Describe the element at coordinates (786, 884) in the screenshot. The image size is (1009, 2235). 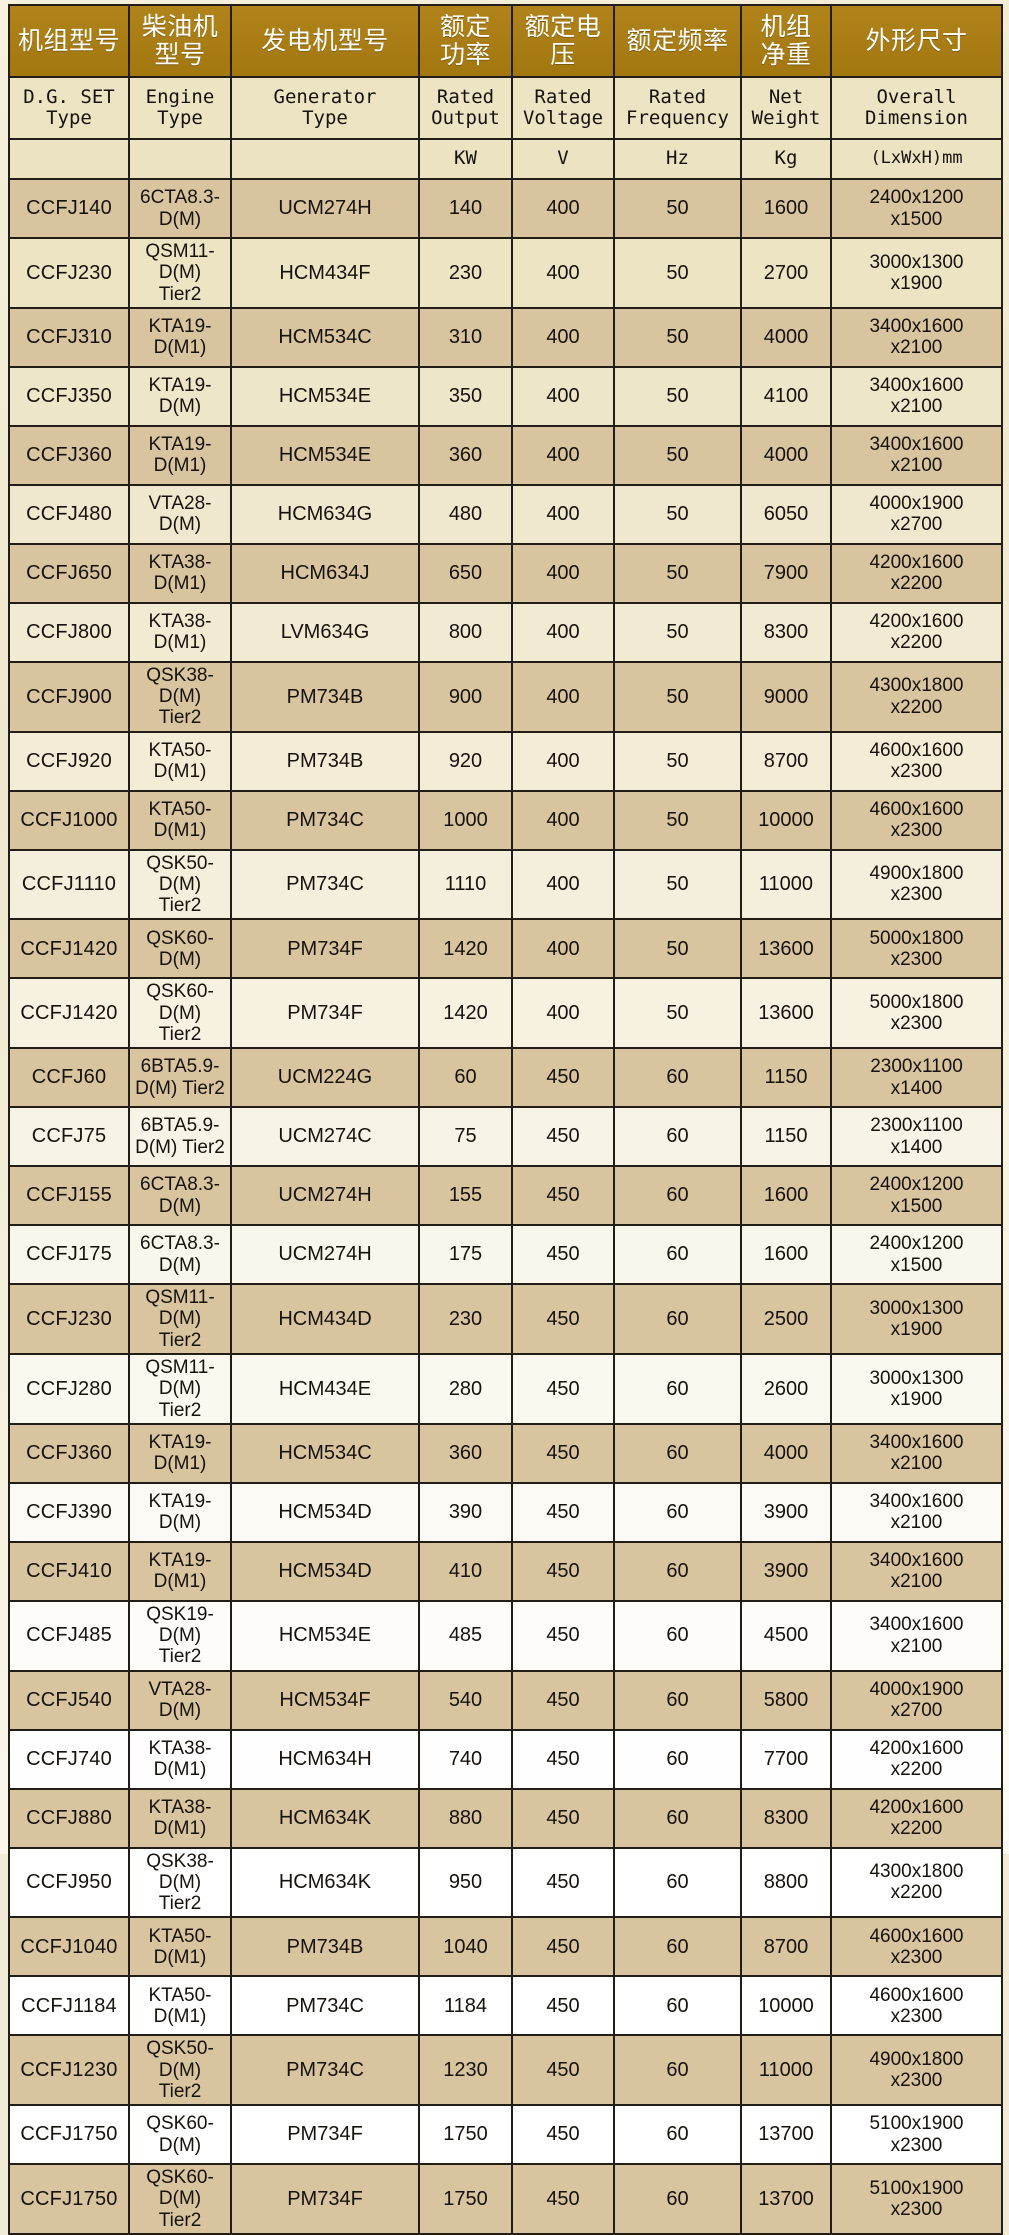
I see `cell-weight: 11000` at that location.